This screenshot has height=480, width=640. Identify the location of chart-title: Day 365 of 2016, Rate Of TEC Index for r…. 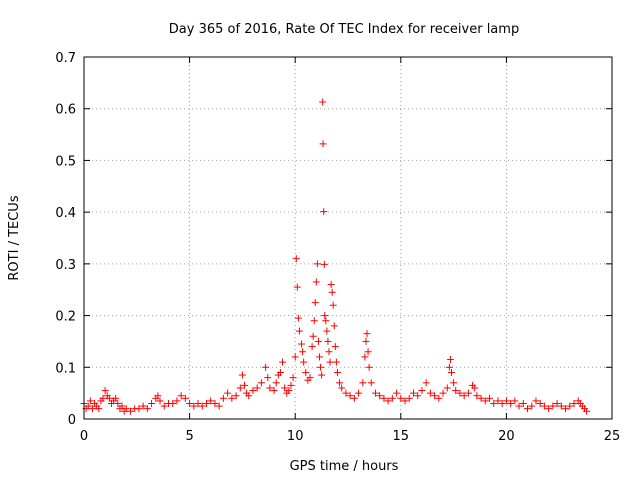
(344, 29).